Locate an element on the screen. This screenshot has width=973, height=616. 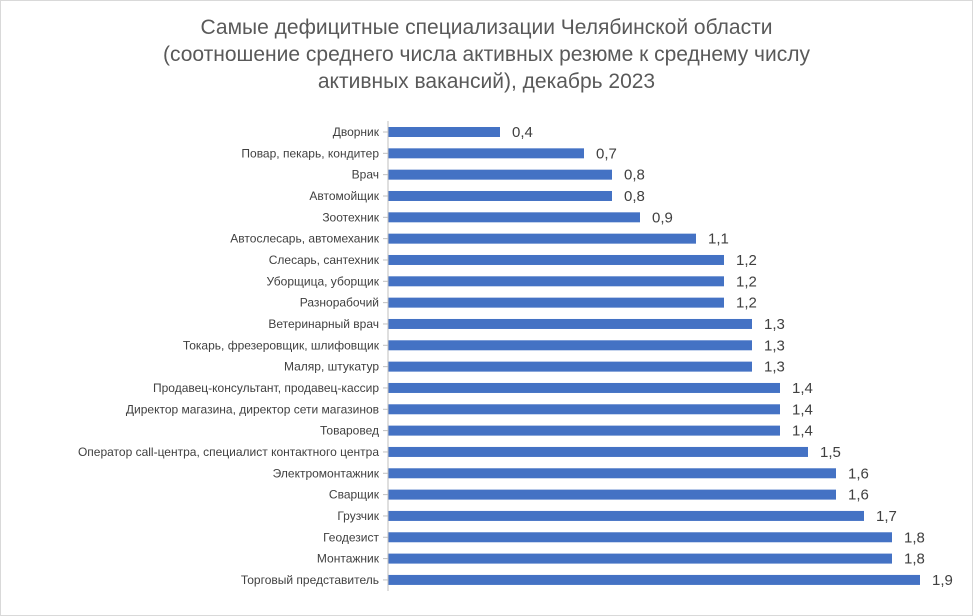
category-label: Геодезист is located at coordinates (351, 537).